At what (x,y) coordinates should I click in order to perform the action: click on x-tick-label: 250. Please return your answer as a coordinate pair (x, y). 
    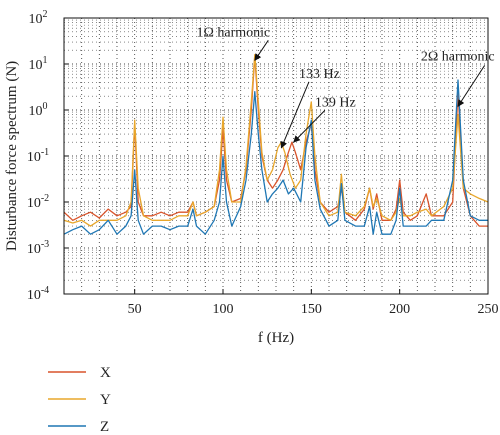
    Looking at the image, I should click on (488, 309).